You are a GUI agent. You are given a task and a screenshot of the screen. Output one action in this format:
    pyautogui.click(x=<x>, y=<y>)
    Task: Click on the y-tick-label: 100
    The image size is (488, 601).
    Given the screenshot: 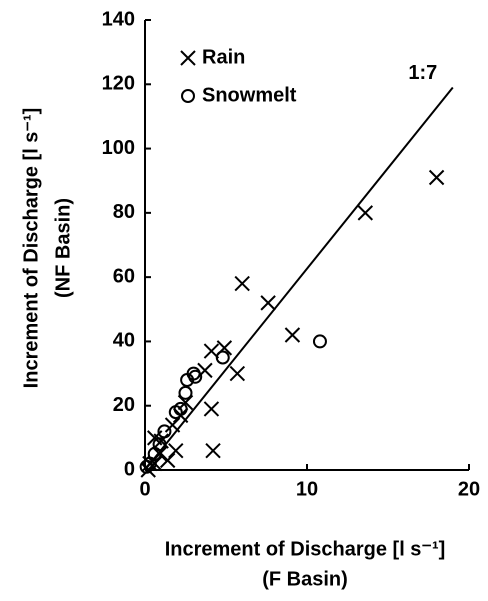 What is the action you would take?
    pyautogui.click(x=118, y=148)
    